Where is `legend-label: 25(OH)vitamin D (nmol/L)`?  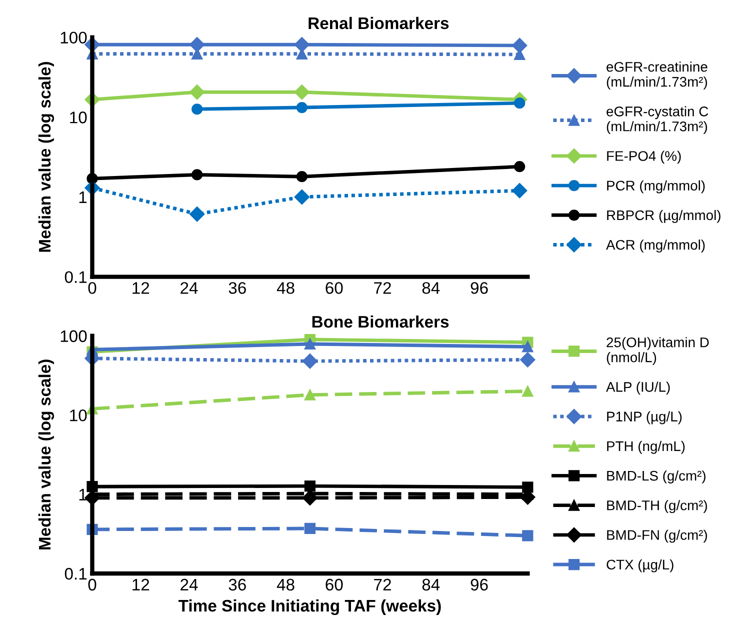 legend-label: 25(OH)vitamin D (nmol/L) is located at coordinates (657, 351).